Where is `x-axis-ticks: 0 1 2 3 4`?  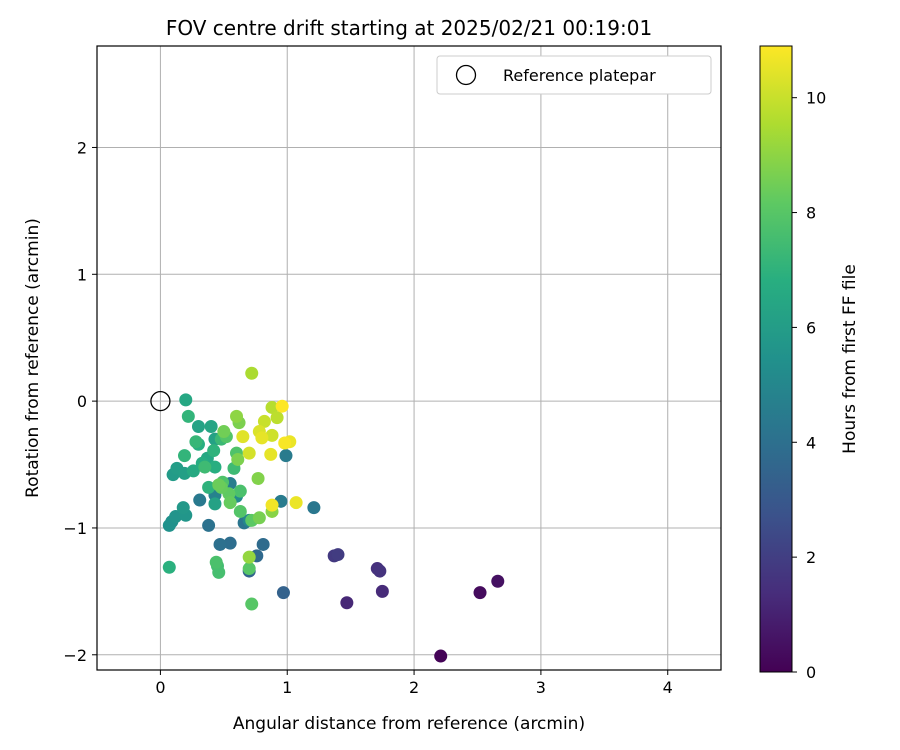
x-axis-ticks: 0 1 2 3 4 is located at coordinates (414, 683).